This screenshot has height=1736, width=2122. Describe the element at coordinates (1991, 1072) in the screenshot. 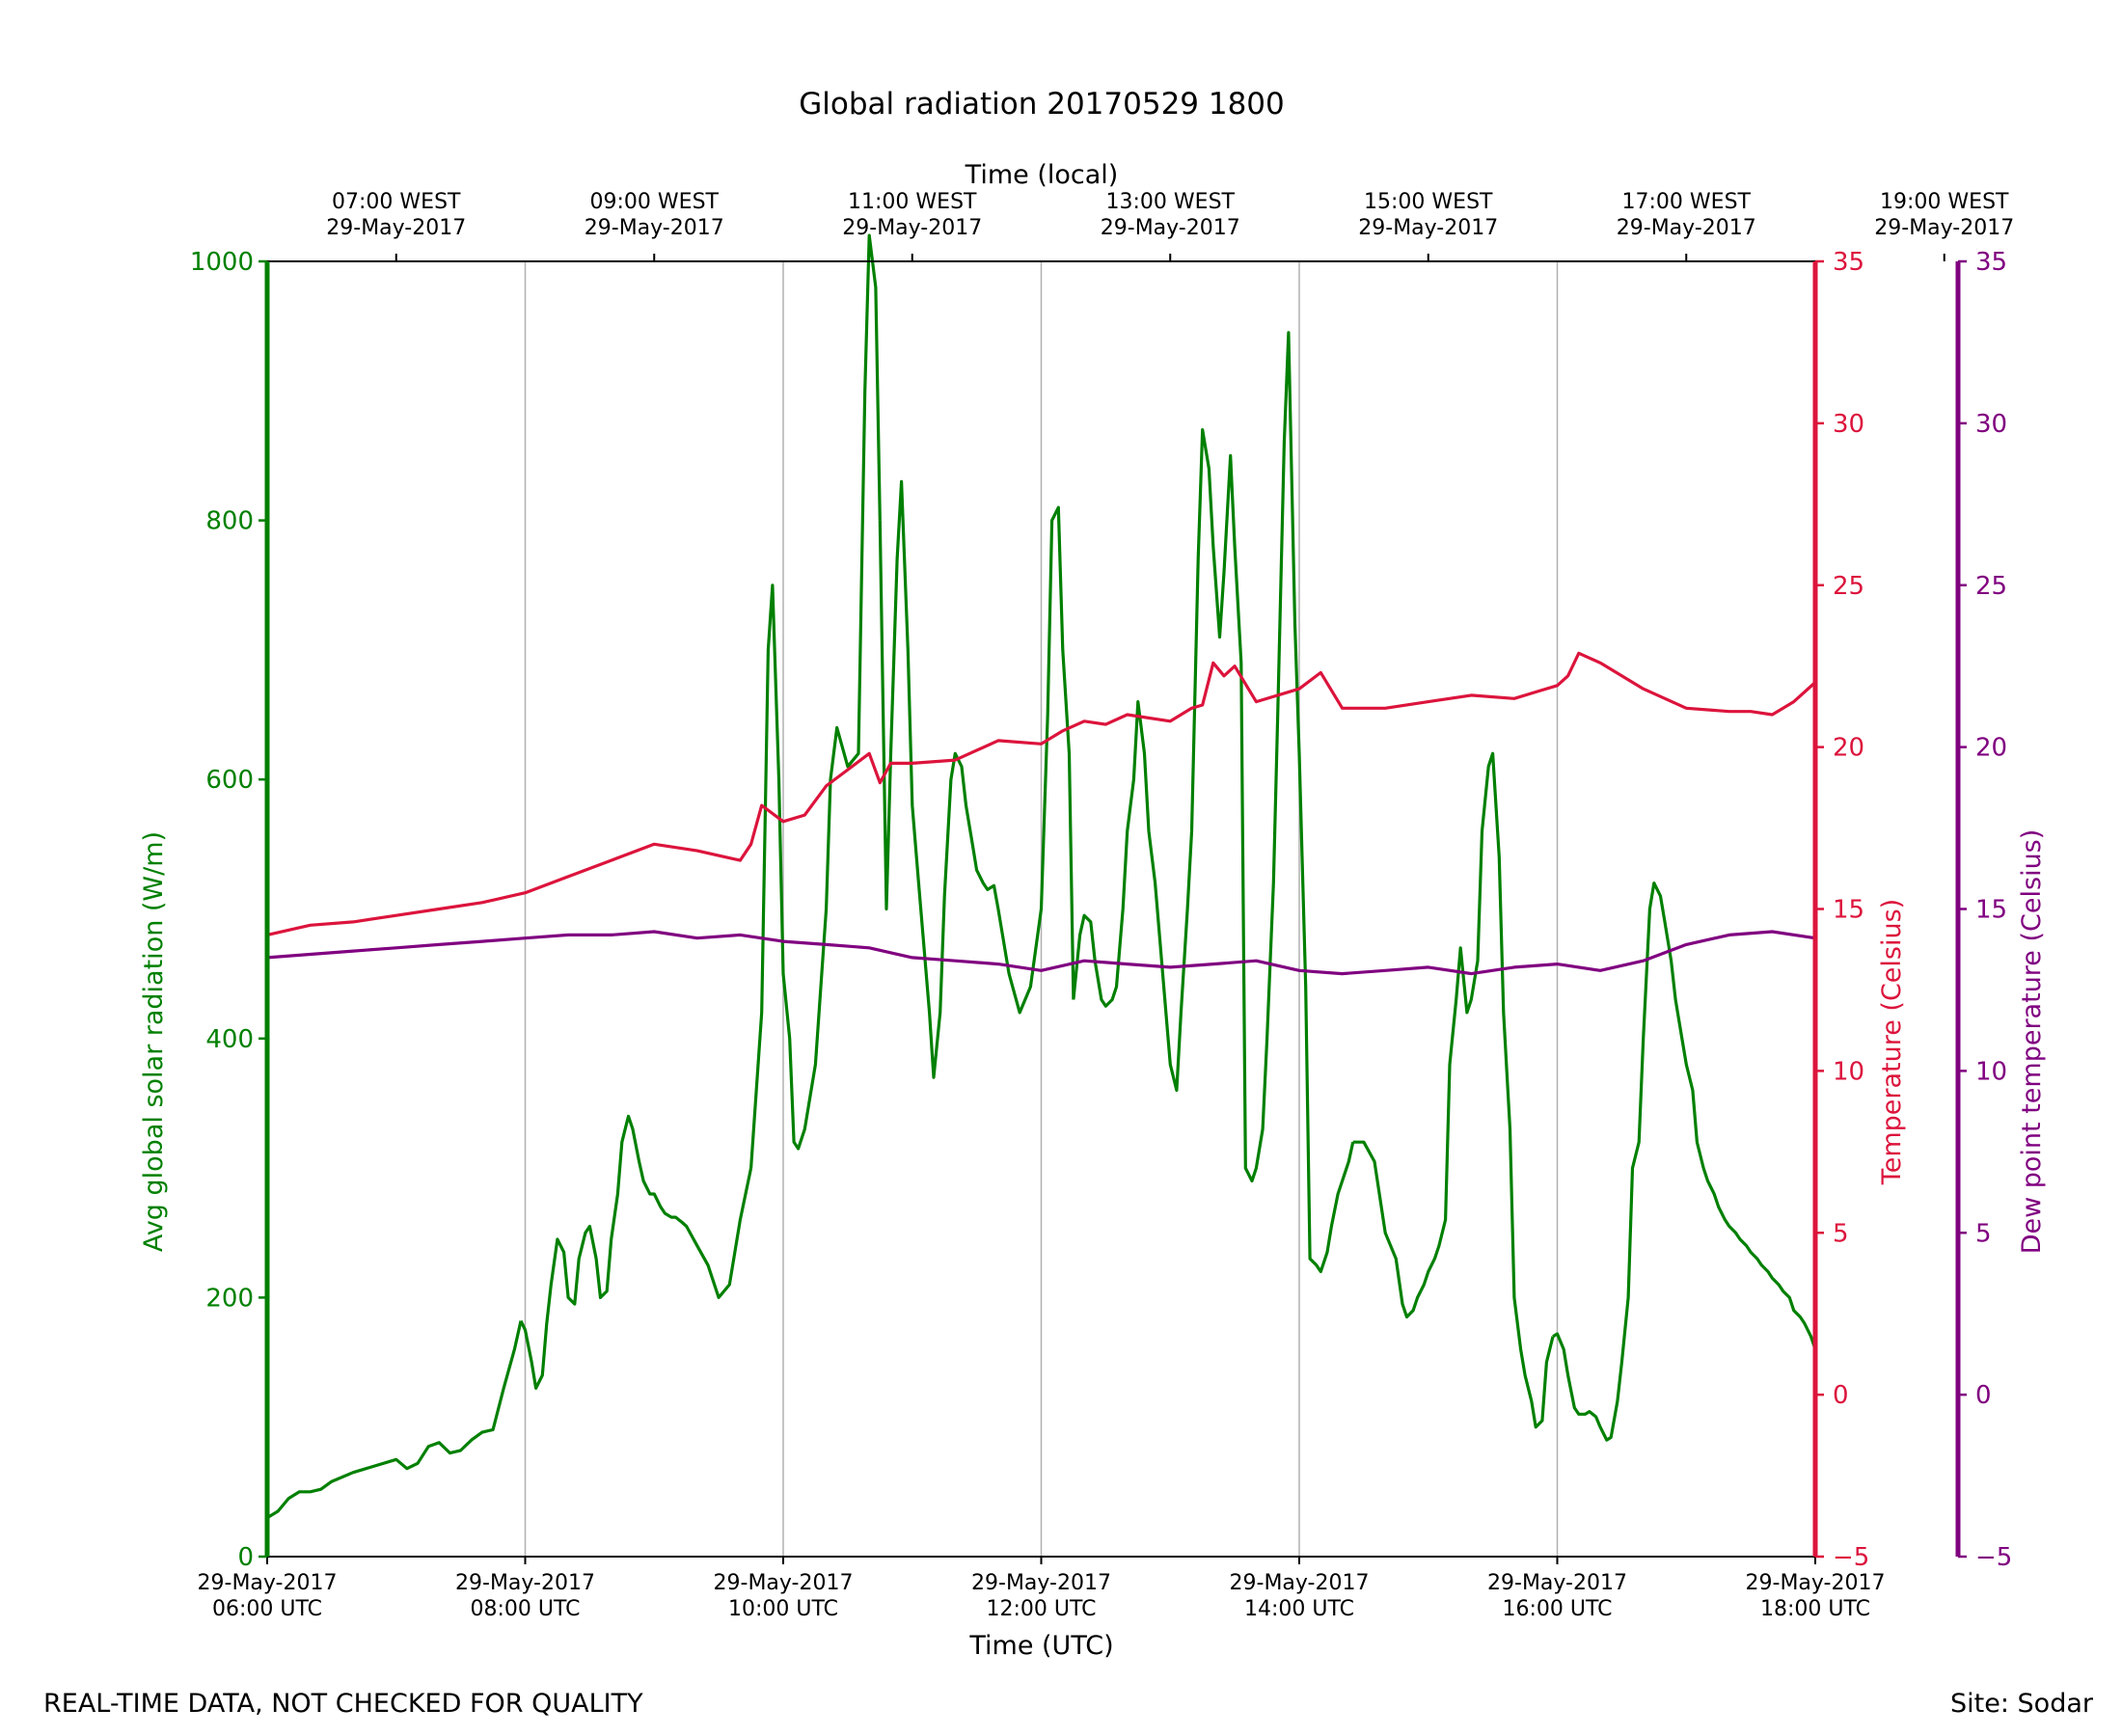

I see `dewpoint-tick-label: 10` at that location.